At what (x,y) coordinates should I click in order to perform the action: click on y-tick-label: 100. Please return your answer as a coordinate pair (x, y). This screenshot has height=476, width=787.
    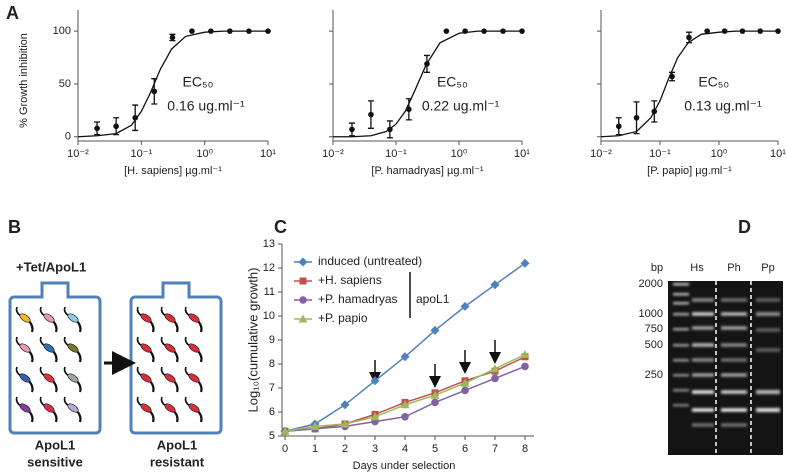
    Looking at the image, I should click on (62, 31).